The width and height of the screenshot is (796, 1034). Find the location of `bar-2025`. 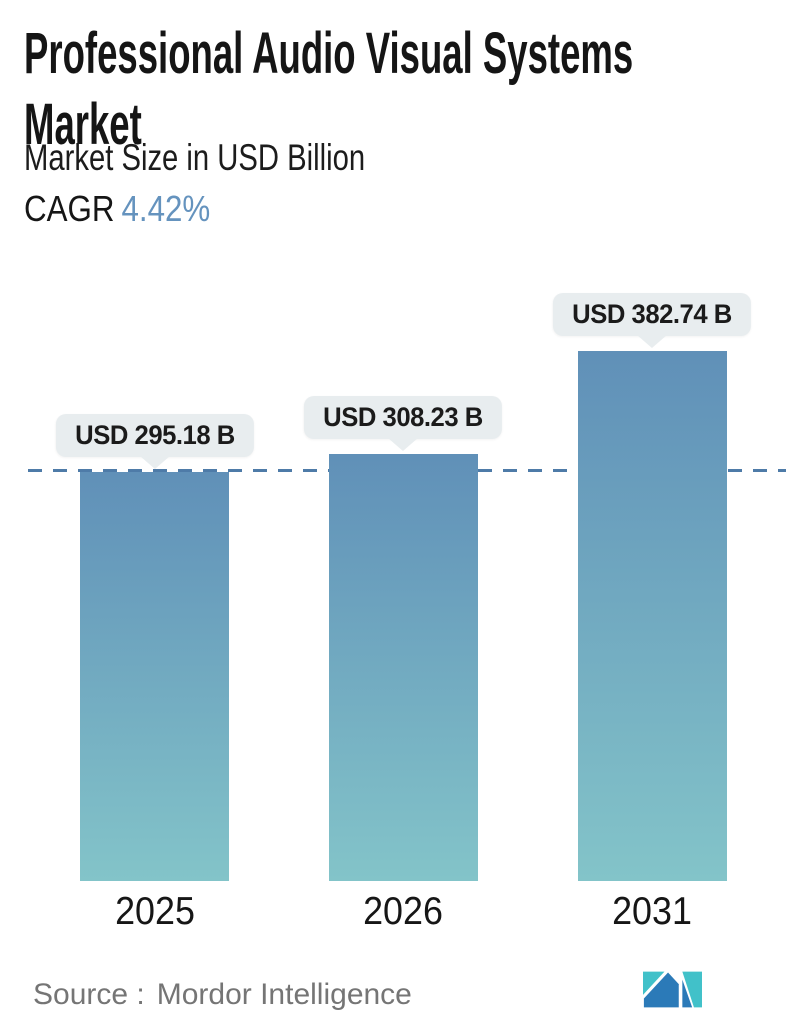

bar-2025 is located at coordinates (154, 676).